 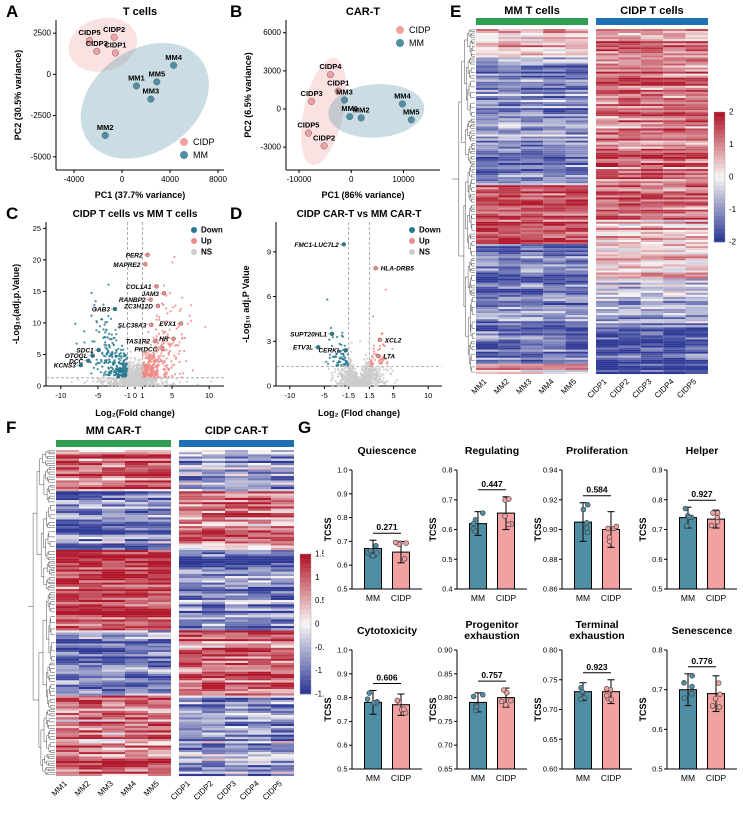 I want to click on svg-text: SDC1, so click(x=85, y=351).